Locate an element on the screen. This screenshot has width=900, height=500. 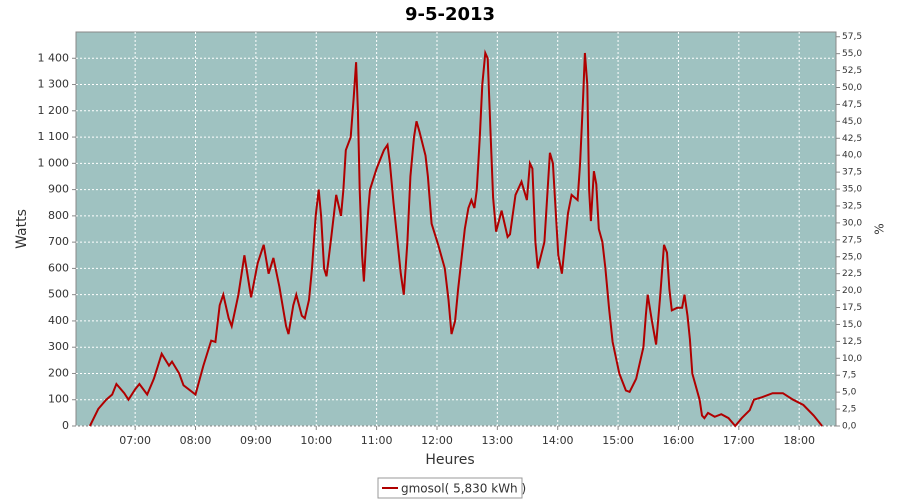
y-tick-label: 500 is located at coordinates (58, 294).